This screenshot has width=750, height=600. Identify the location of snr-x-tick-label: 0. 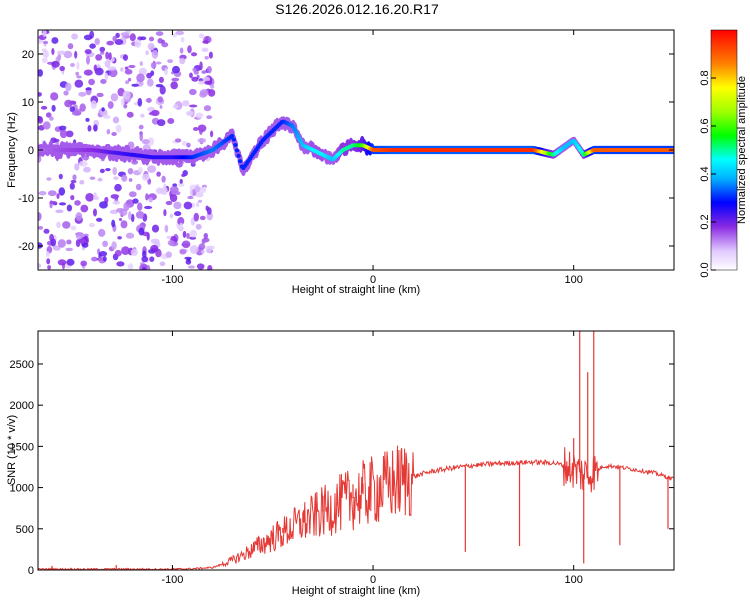
(373, 580).